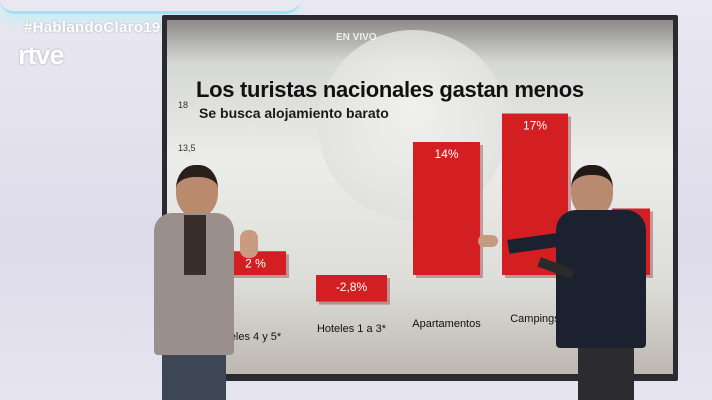 The image size is (712, 400). What do you see at coordinates (183, 105) in the screenshot?
I see `y-tick-label: 18` at bounding box center [183, 105].